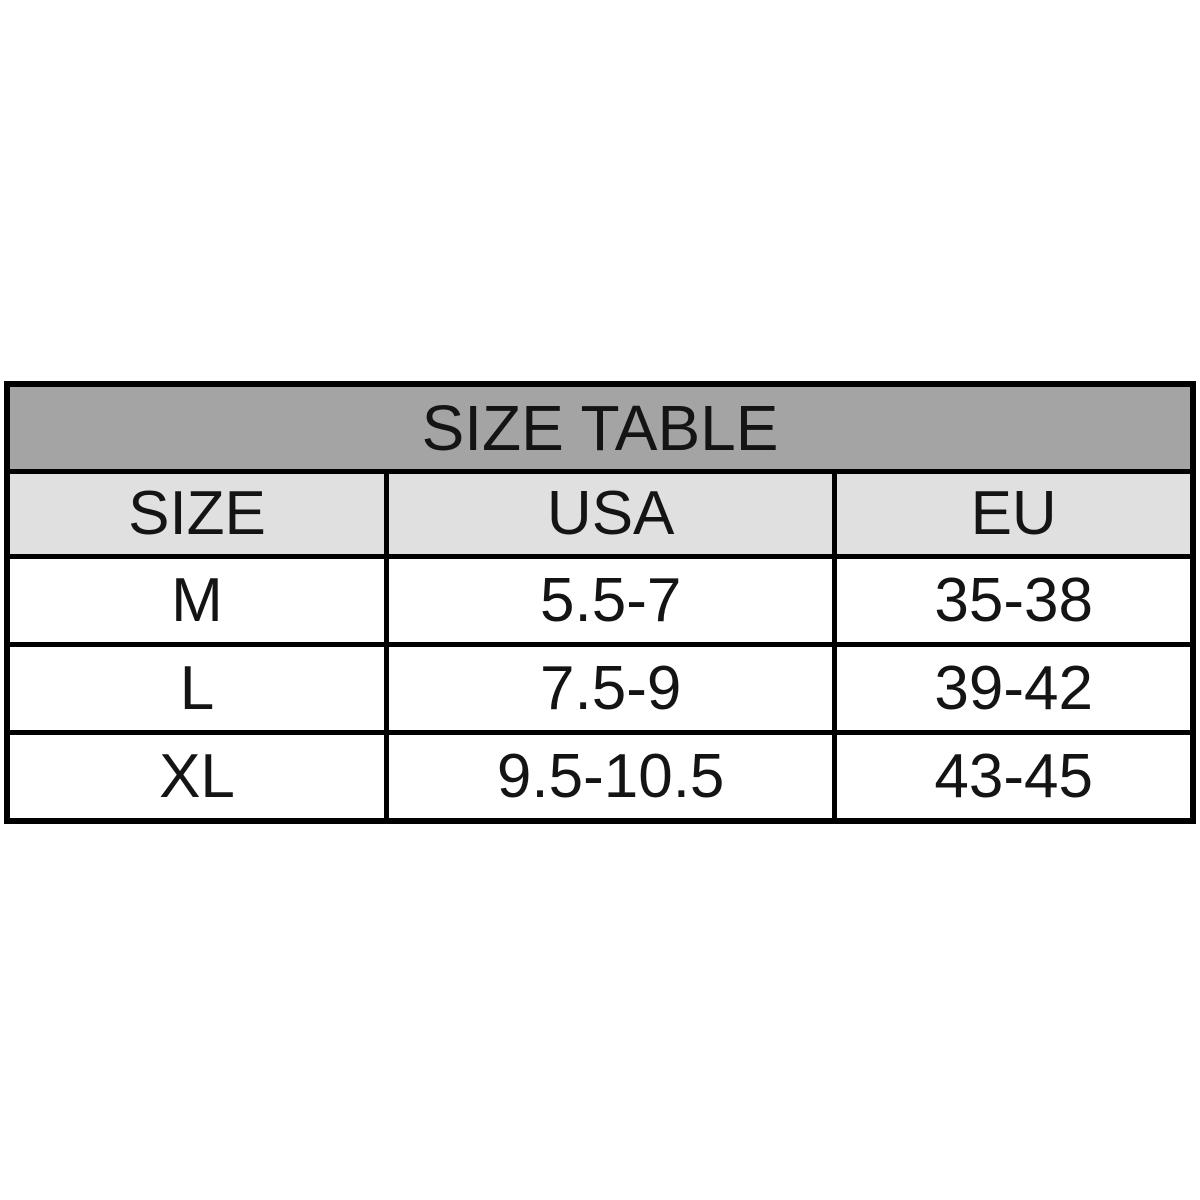 Image resolution: width=1200 pixels, height=1200 pixels. What do you see at coordinates (611, 777) in the screenshot?
I see `cell-usa-xl: 9.5-10.5` at bounding box center [611, 777].